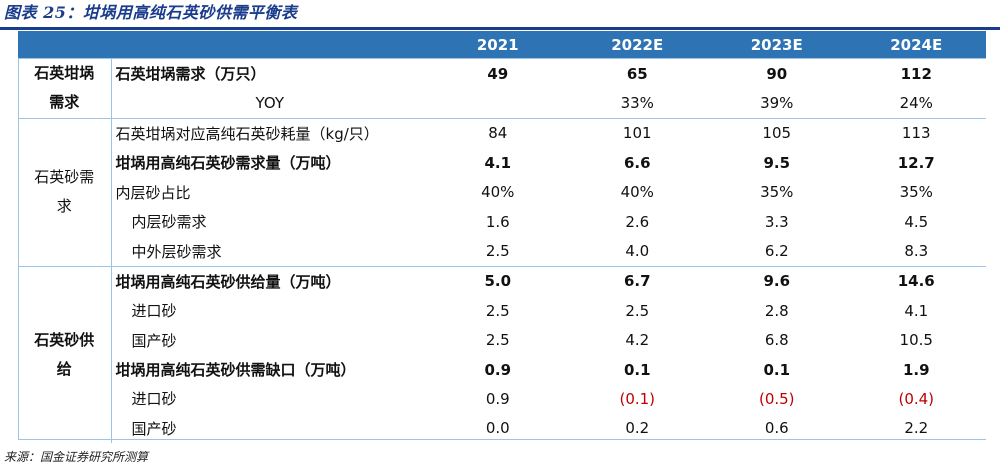 This screenshot has height=469, width=1000. I want to click on value-cell, so click(498, 103).